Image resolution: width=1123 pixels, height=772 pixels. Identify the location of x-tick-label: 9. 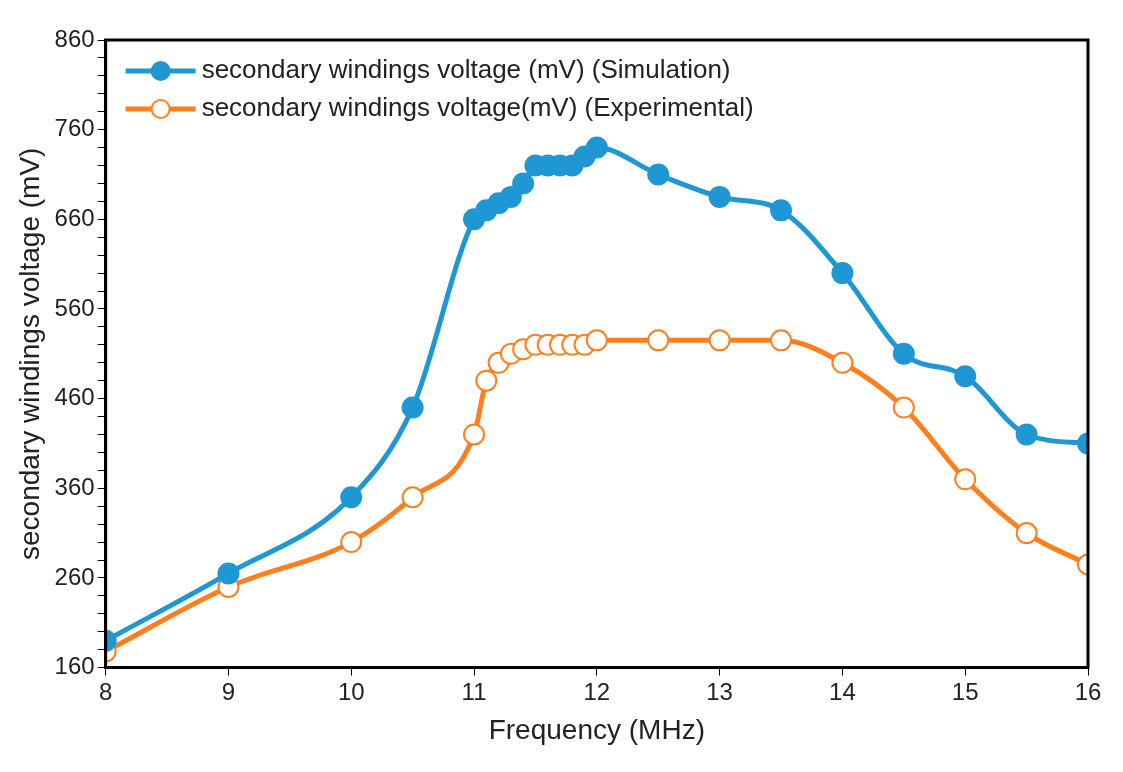
(228, 691).